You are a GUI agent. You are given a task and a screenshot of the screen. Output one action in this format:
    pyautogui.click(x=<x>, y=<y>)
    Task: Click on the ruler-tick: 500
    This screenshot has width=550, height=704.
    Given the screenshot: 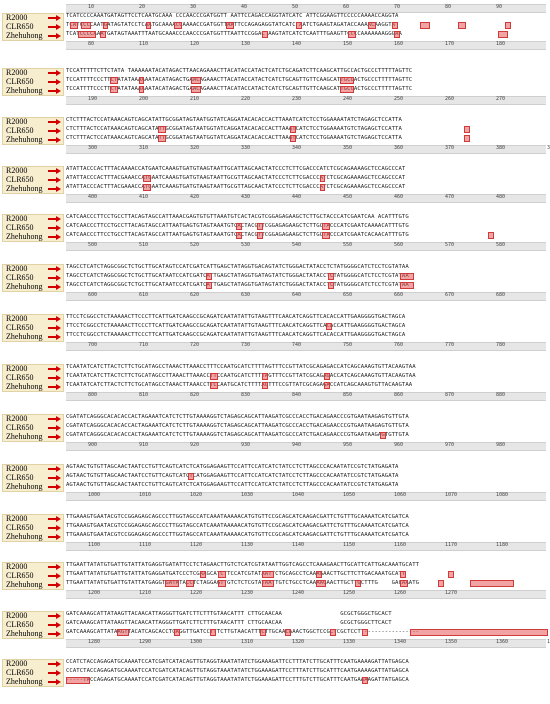 What is the action you would take?
    pyautogui.click(x=93, y=245)
    